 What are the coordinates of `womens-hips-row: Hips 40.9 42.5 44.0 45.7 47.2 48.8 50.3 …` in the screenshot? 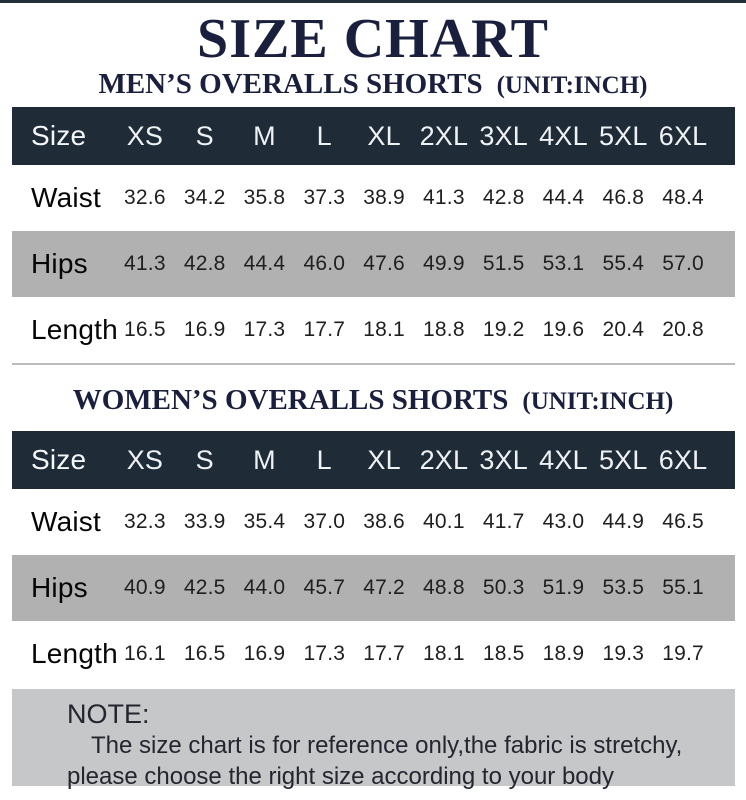 It's located at (373, 588).